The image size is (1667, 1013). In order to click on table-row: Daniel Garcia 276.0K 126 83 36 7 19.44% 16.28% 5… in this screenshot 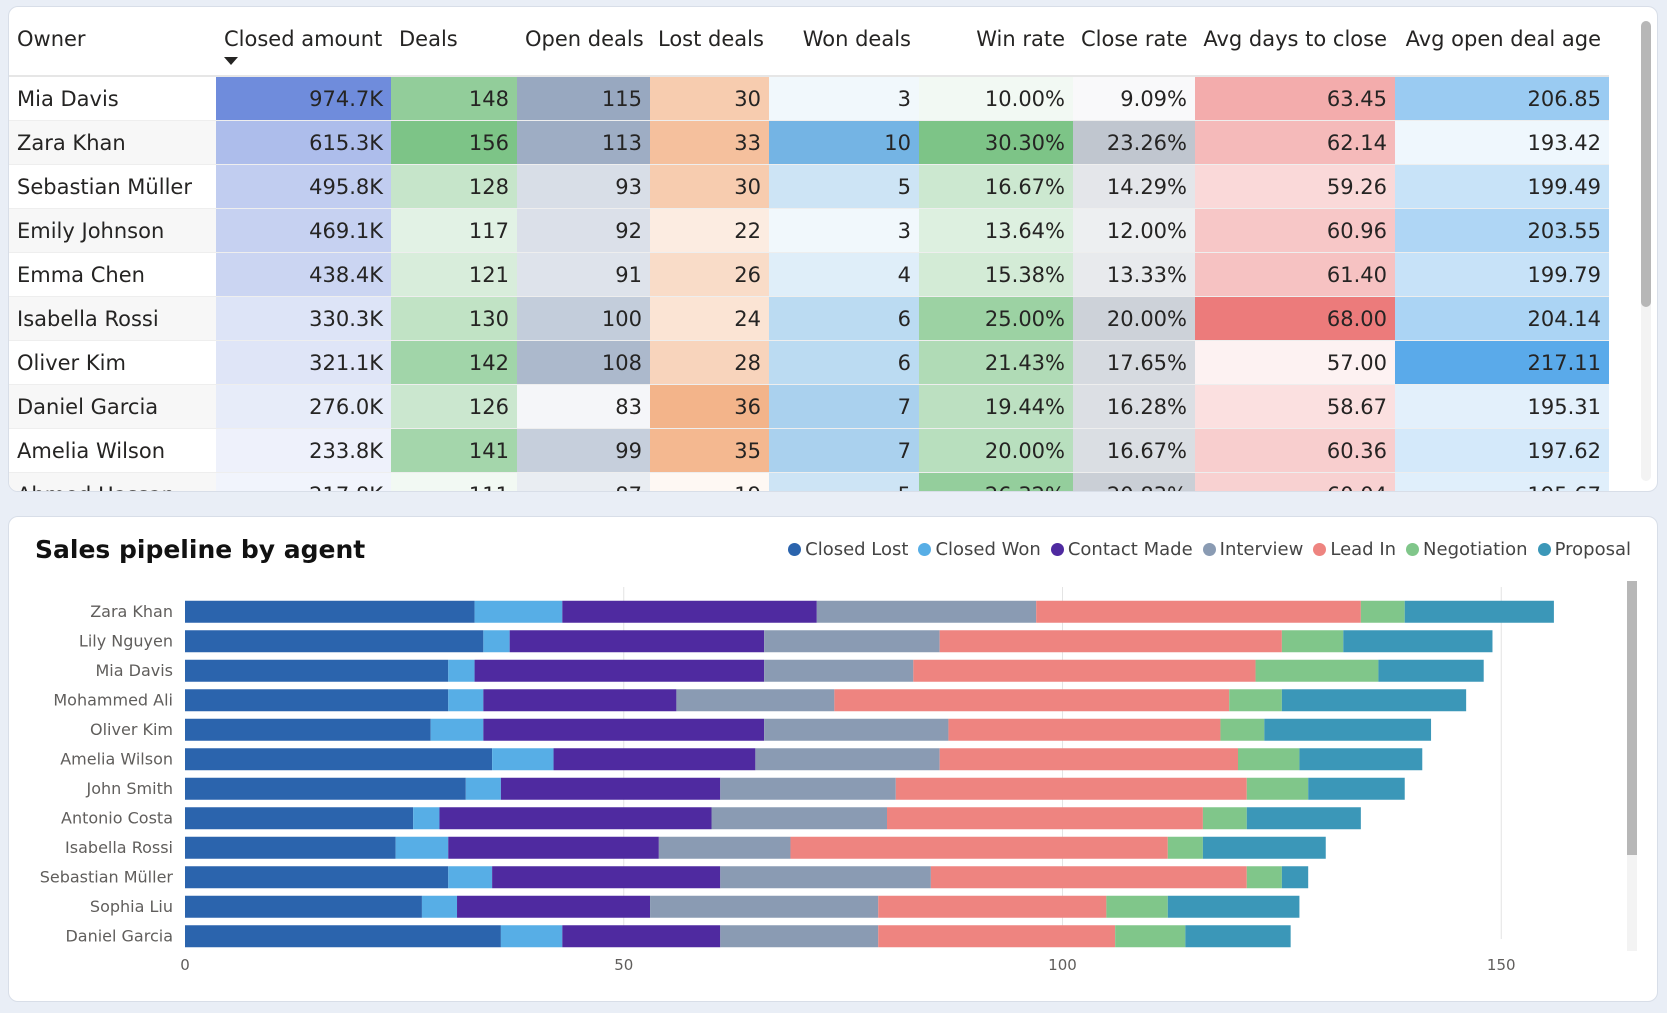, I will do `click(809, 407)`.